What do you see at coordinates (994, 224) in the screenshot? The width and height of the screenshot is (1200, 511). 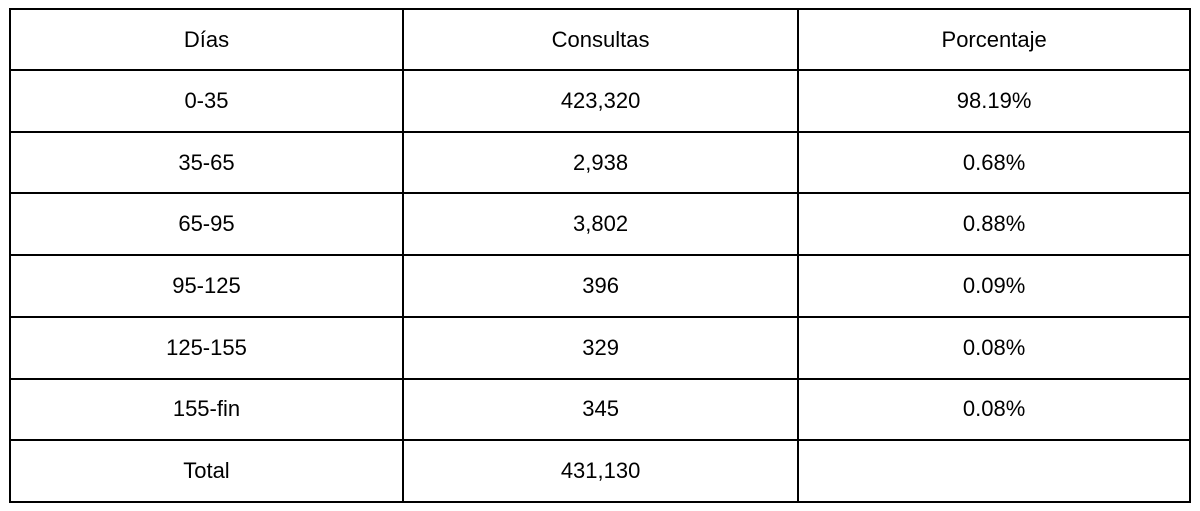 I see `table-cell-porcentaje: 0.88%` at bounding box center [994, 224].